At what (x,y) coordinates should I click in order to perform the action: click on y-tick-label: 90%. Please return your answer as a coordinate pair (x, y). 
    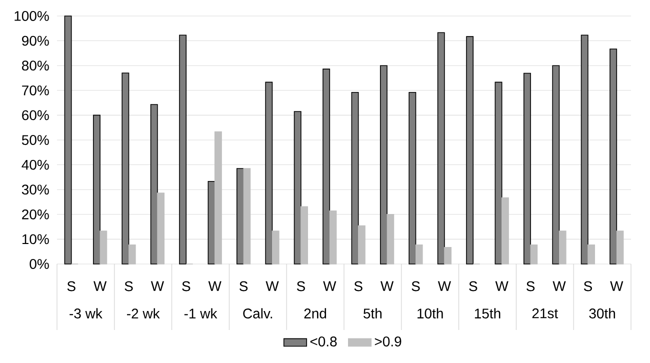
    Looking at the image, I should click on (35, 41).